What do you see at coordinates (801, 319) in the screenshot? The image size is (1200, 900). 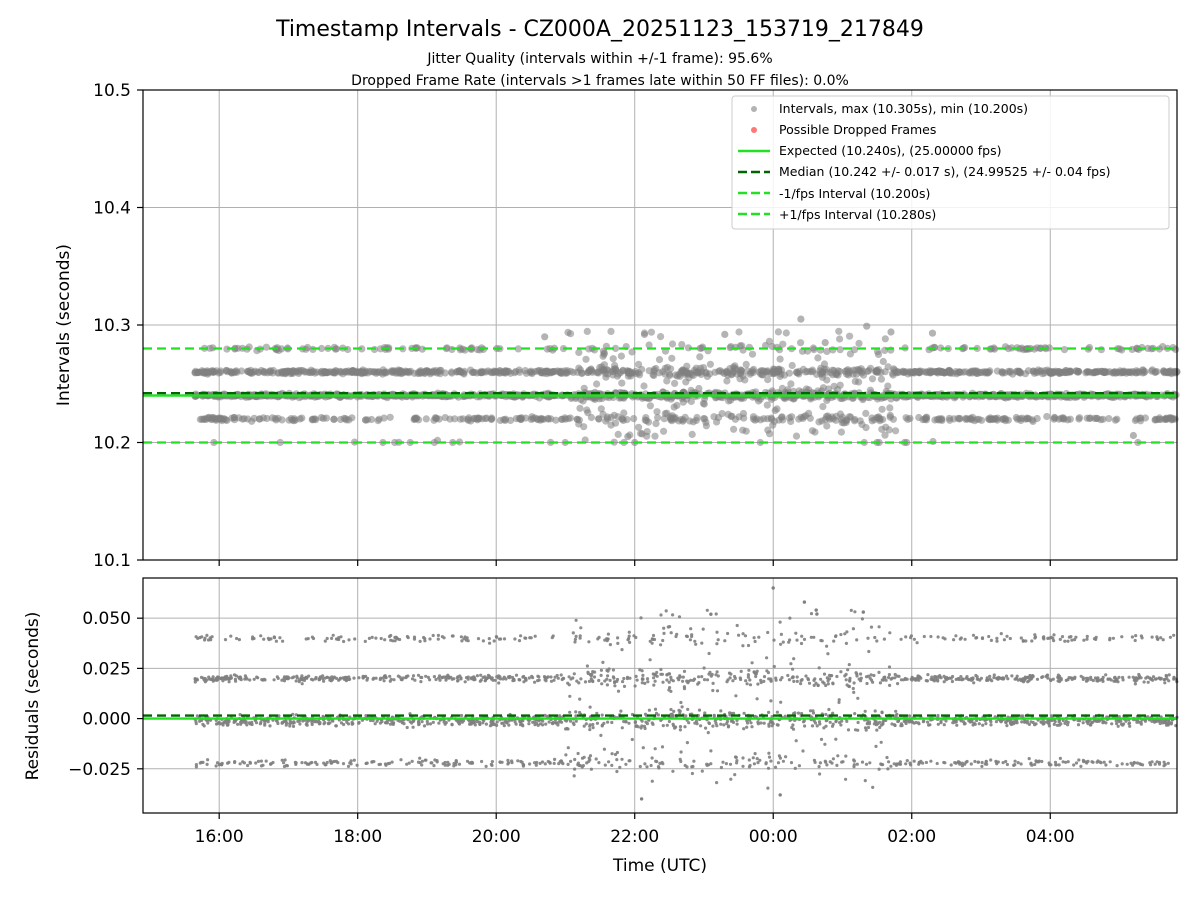 I see `interval-outlier-point` at bounding box center [801, 319].